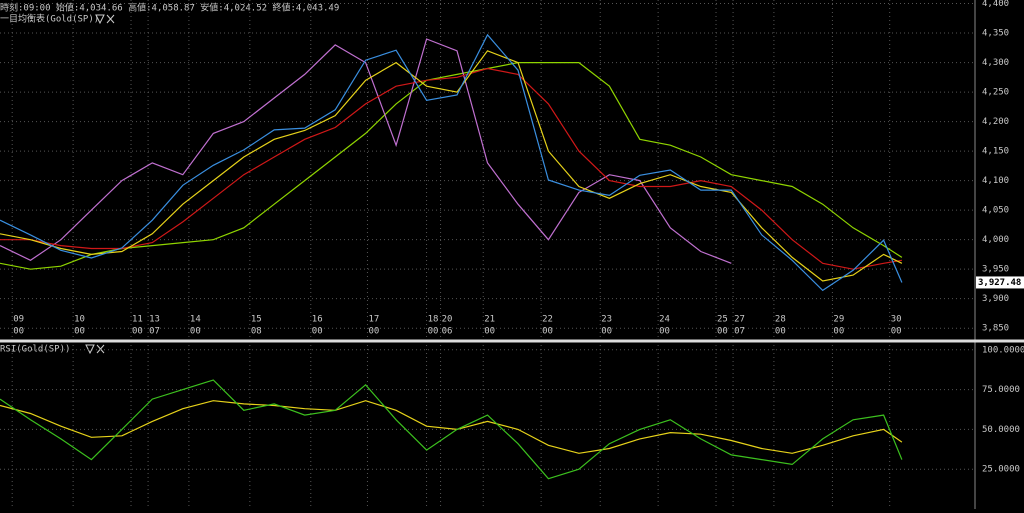 The image size is (1024, 513). I want to click on y-tick-label: 25.0000, so click(1001, 470).